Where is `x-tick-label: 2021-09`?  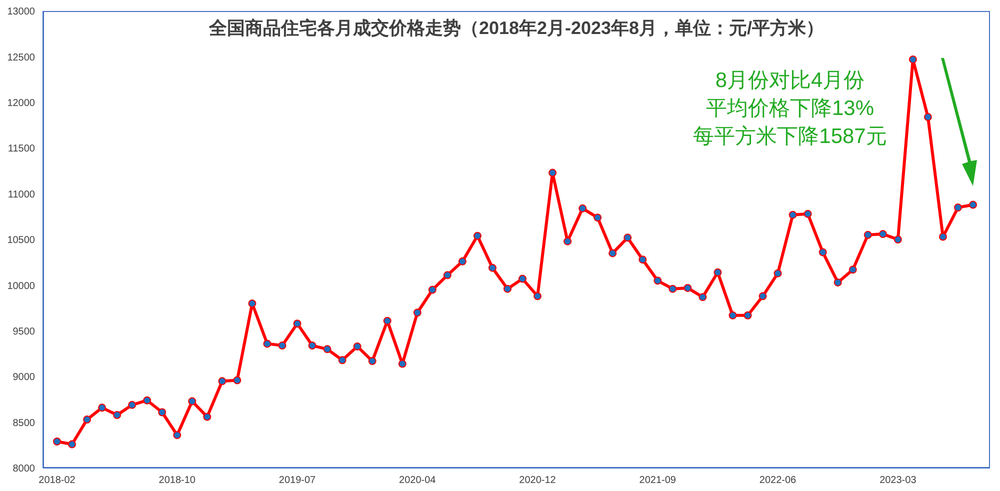 x-tick-label: 2021-09 is located at coordinates (657, 480).